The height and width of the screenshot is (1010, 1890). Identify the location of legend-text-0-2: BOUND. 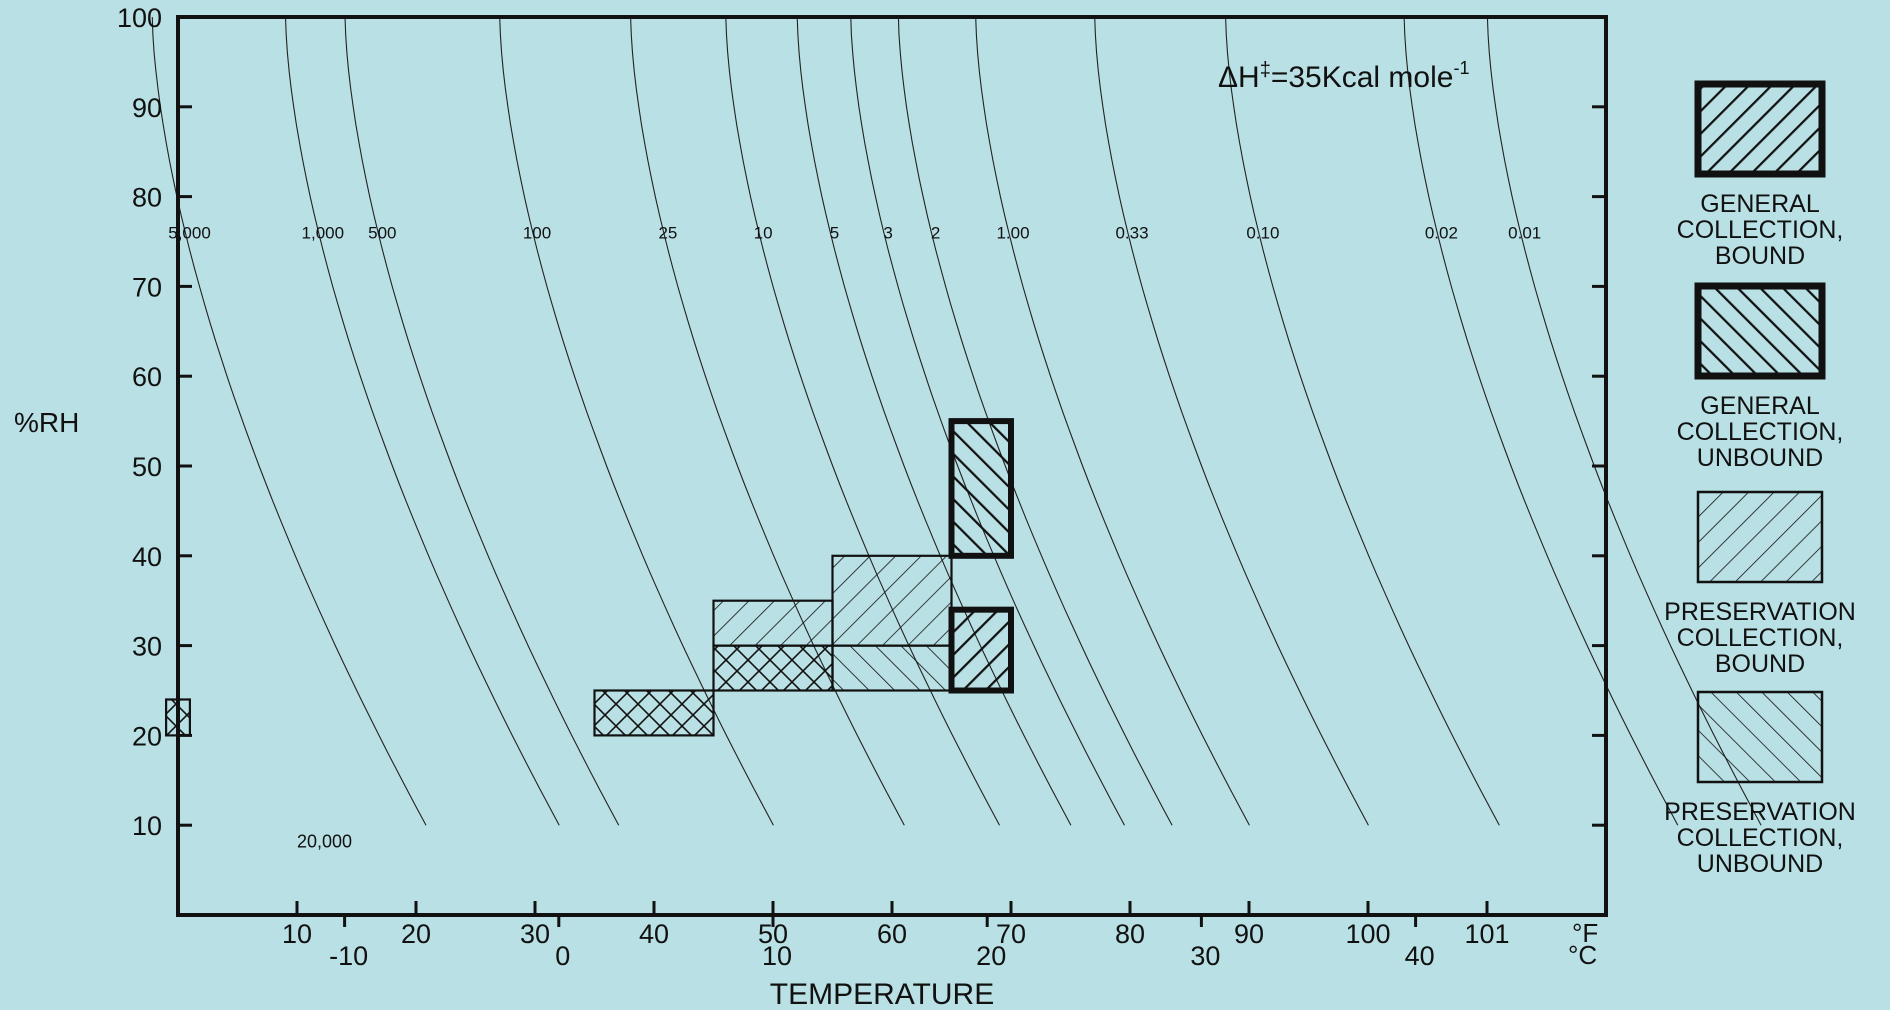
(1760, 256).